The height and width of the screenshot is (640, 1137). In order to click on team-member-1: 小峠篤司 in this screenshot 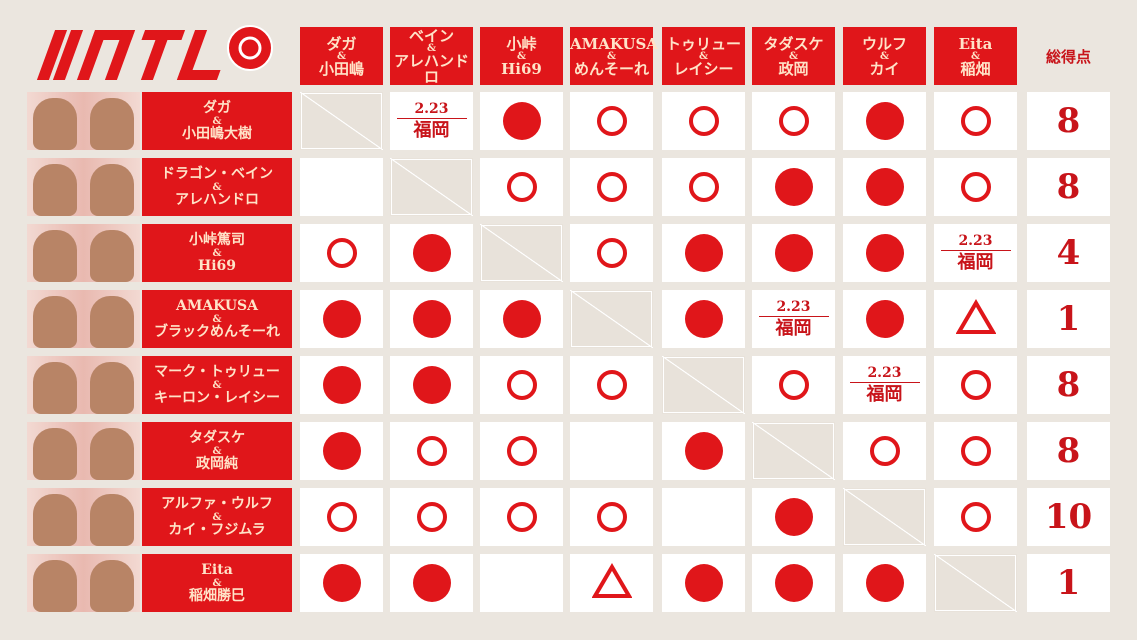, I will do `click(217, 239)`.